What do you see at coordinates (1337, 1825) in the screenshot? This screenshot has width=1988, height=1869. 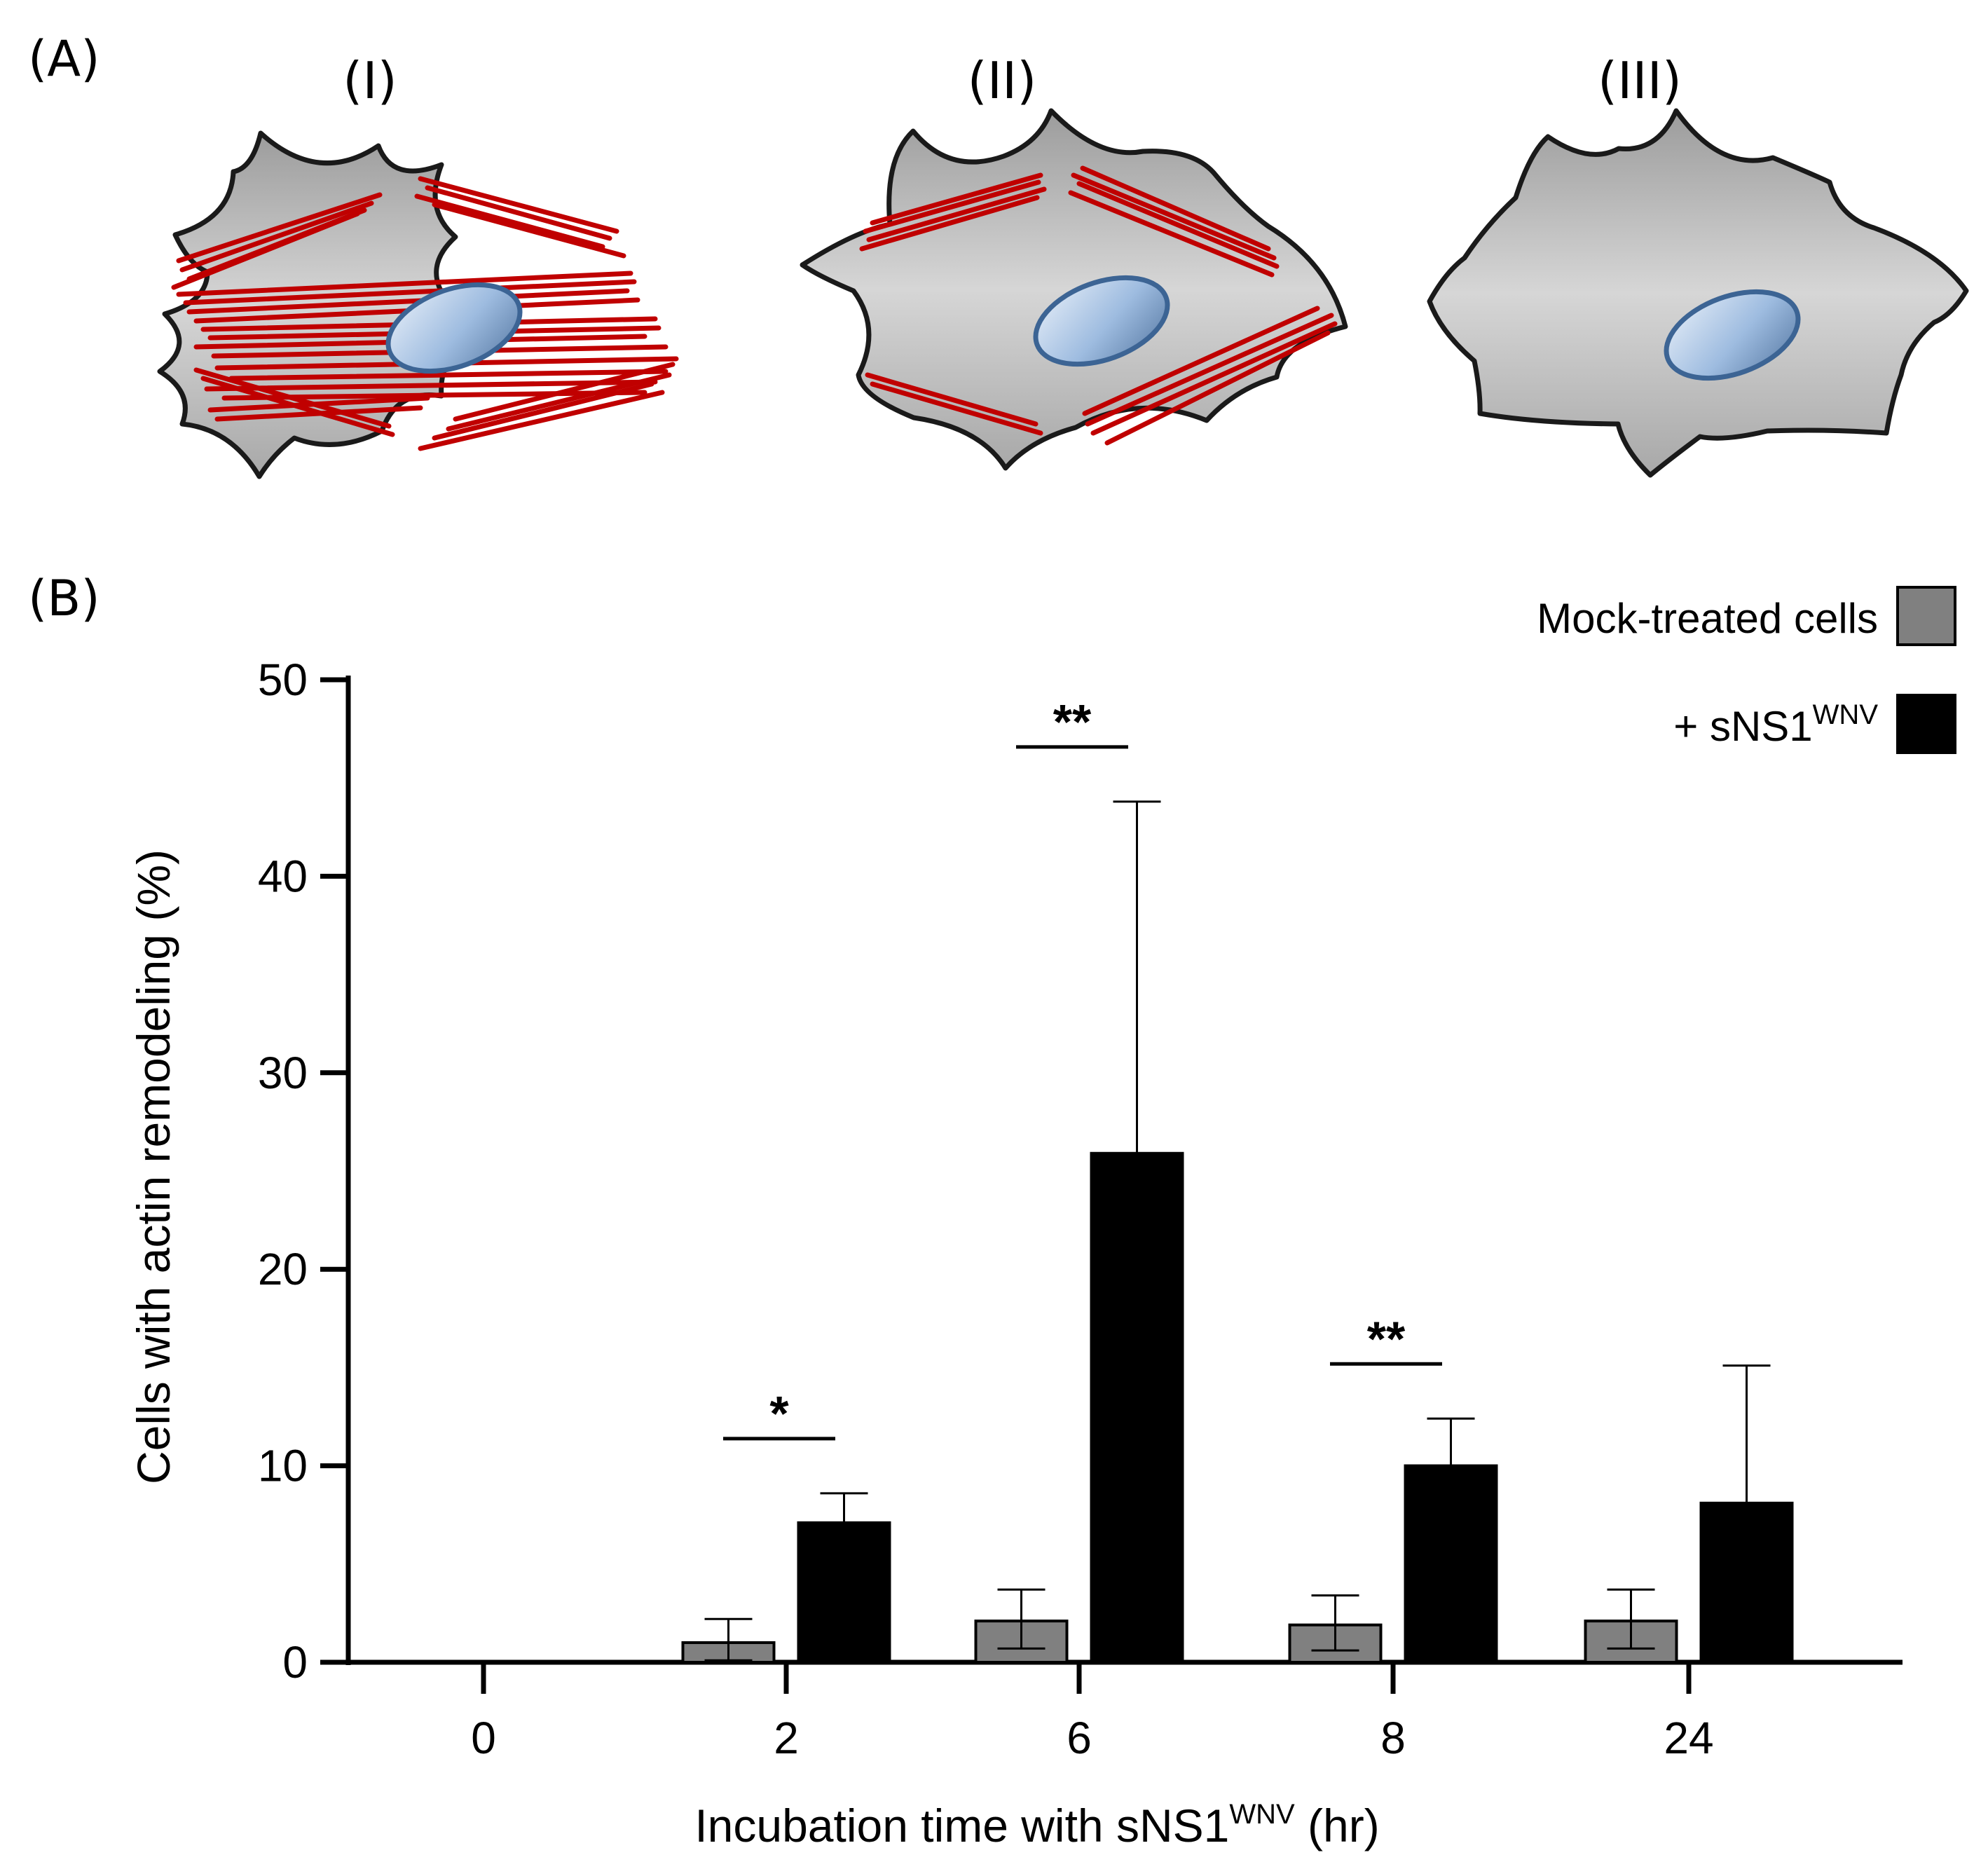 I see `x-axis-title-suffix: (hr)` at bounding box center [1337, 1825].